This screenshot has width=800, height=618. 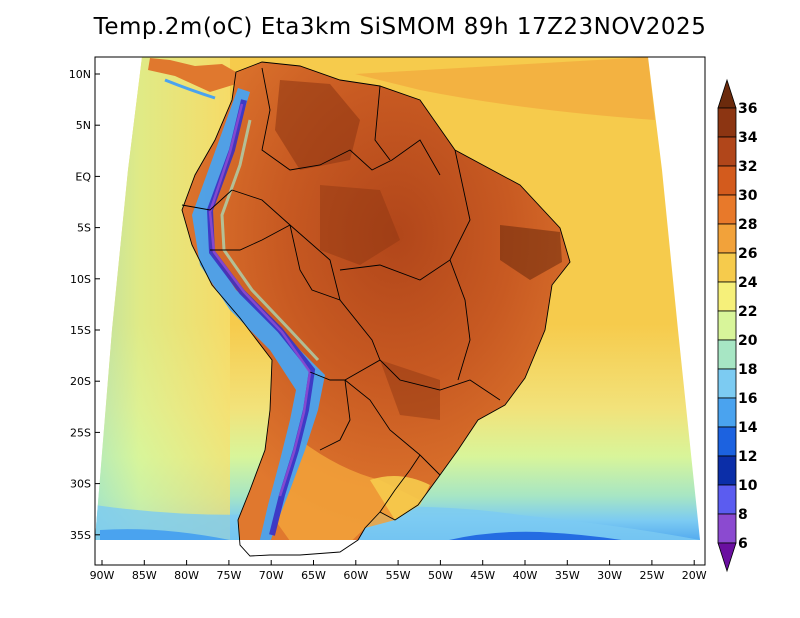 What do you see at coordinates (83, 176) in the screenshot?
I see `lat-label: EQ` at bounding box center [83, 176].